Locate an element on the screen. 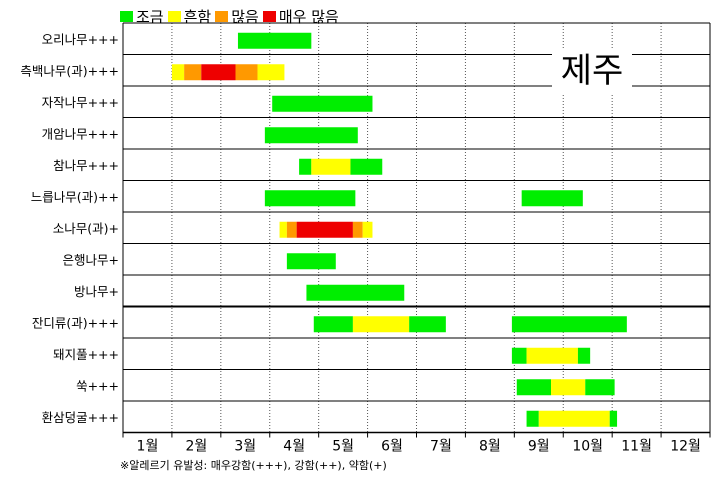 The height and width of the screenshot is (478, 720). month-label: 10월 is located at coordinates (587, 447).